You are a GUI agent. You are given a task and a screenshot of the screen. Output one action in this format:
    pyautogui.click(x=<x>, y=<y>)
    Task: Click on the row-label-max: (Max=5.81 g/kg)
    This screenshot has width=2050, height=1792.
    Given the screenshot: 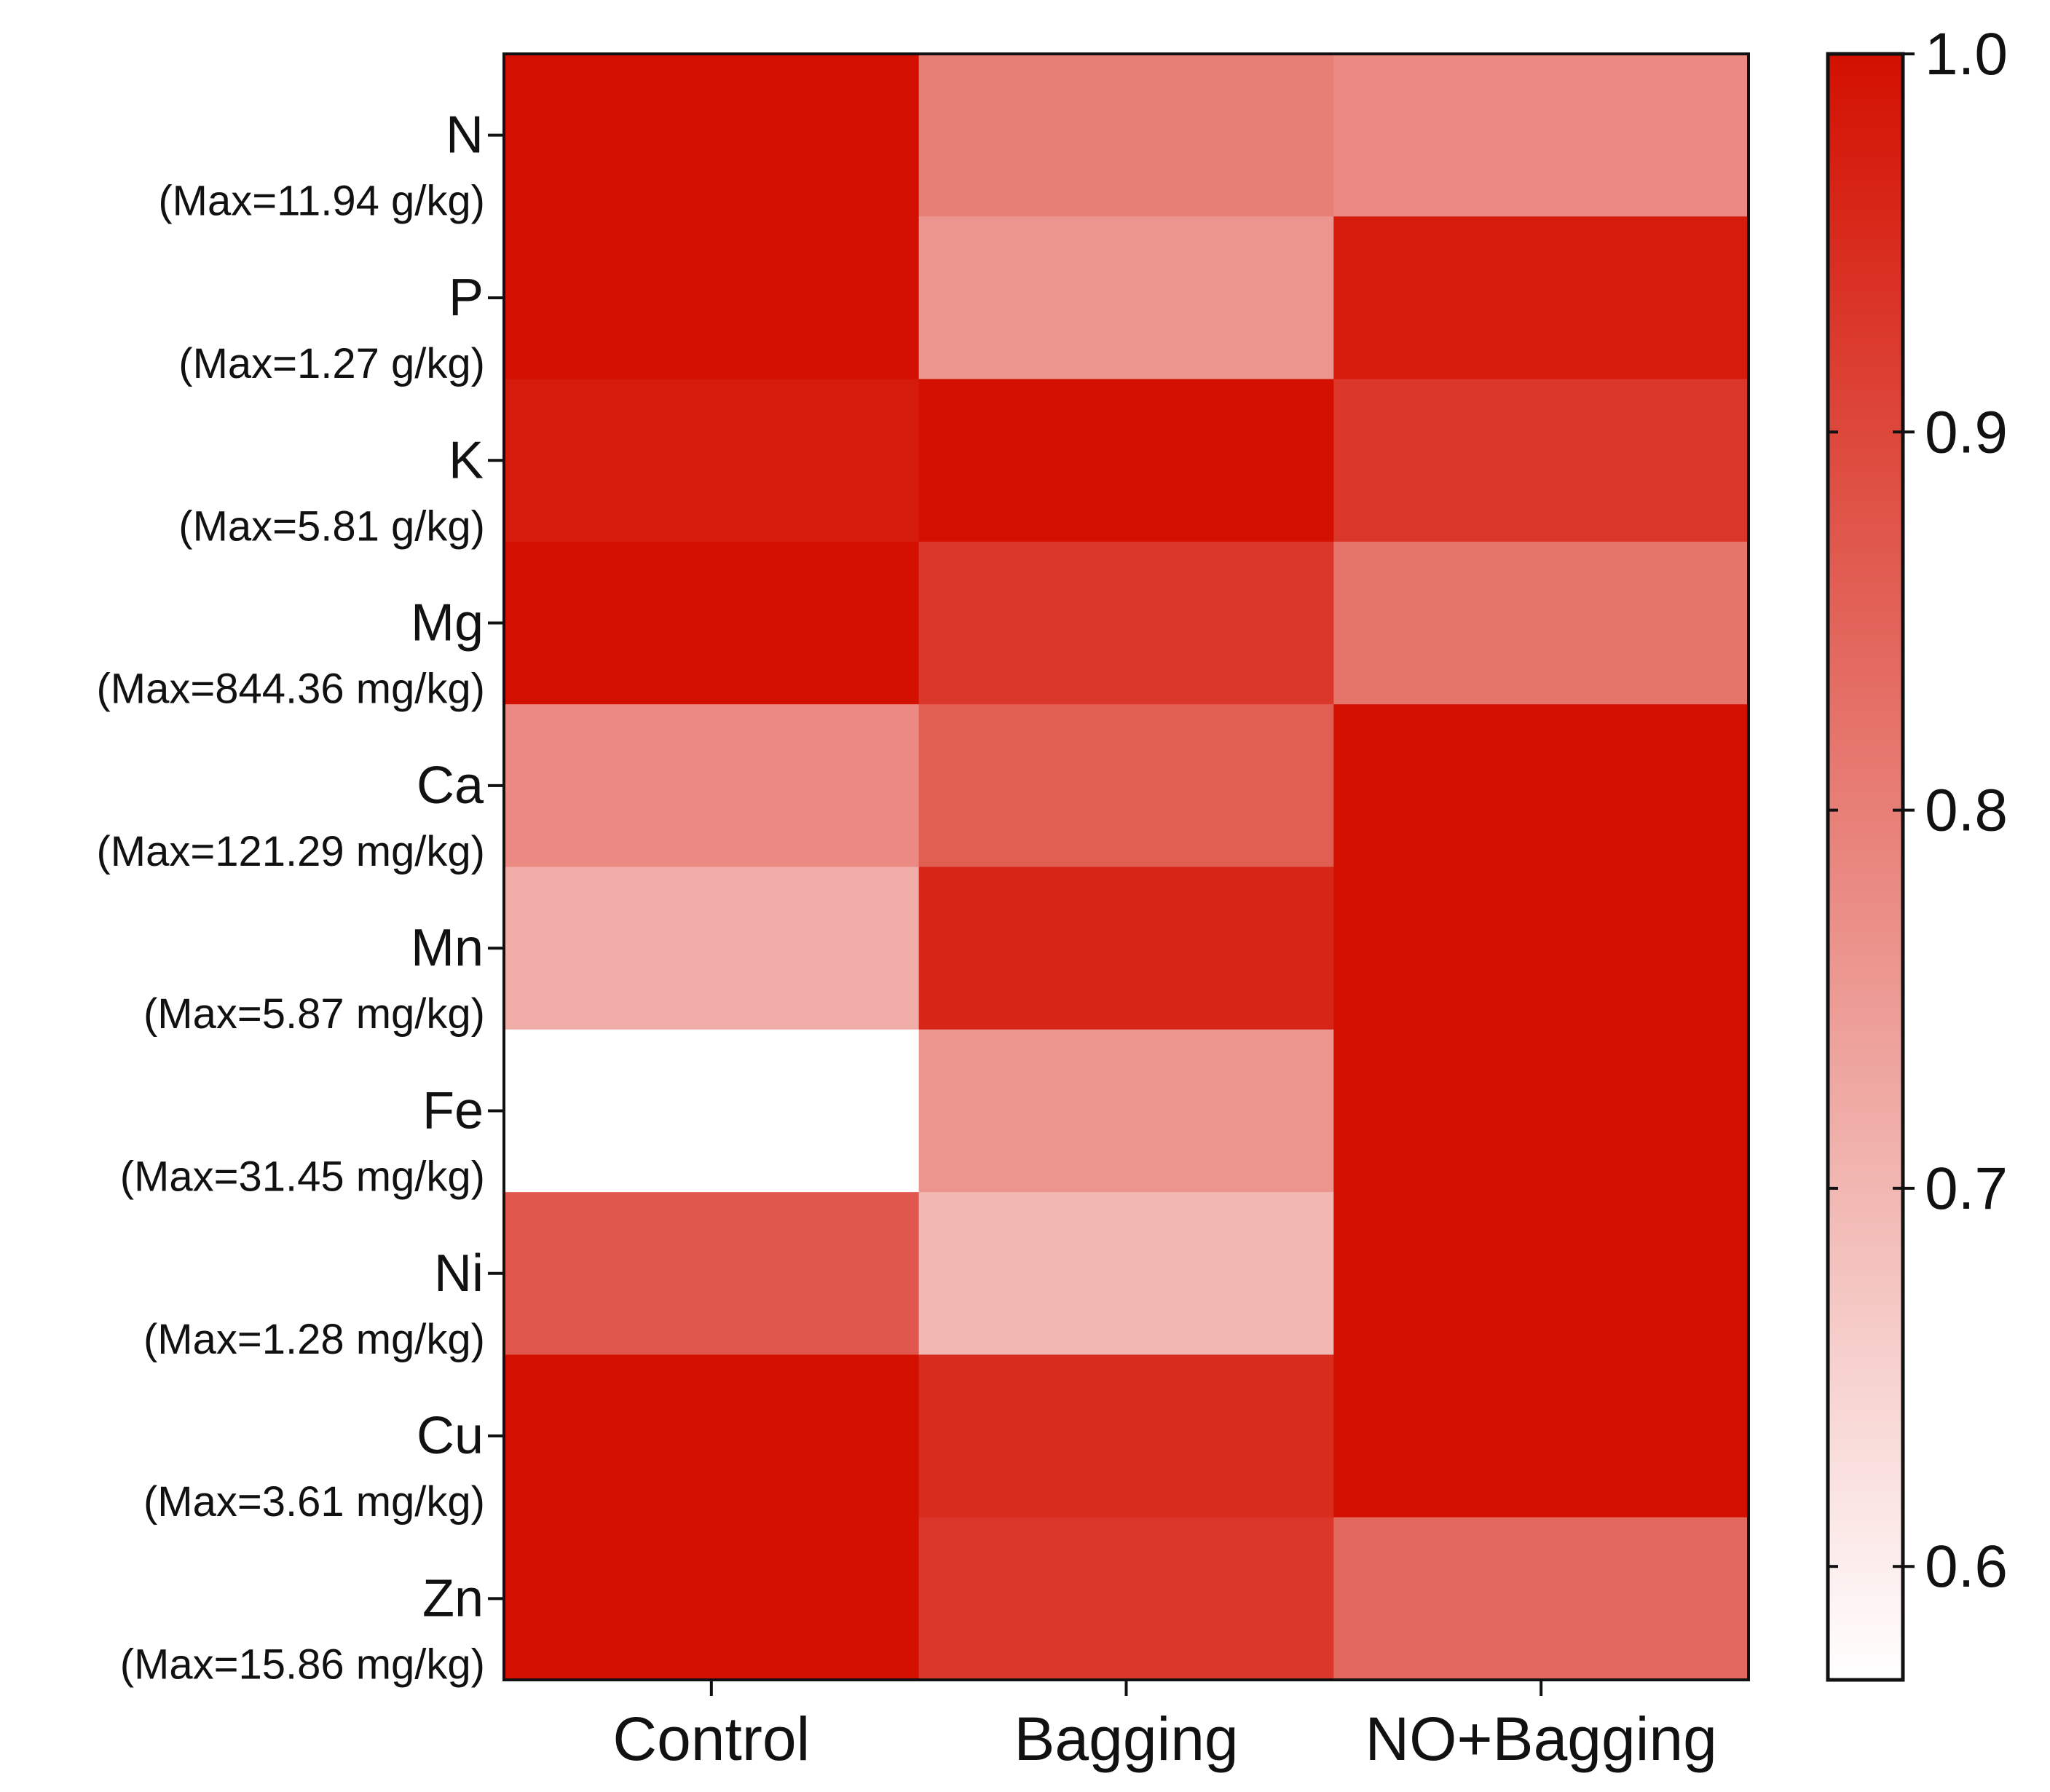 What is the action you would take?
    pyautogui.click(x=331, y=526)
    